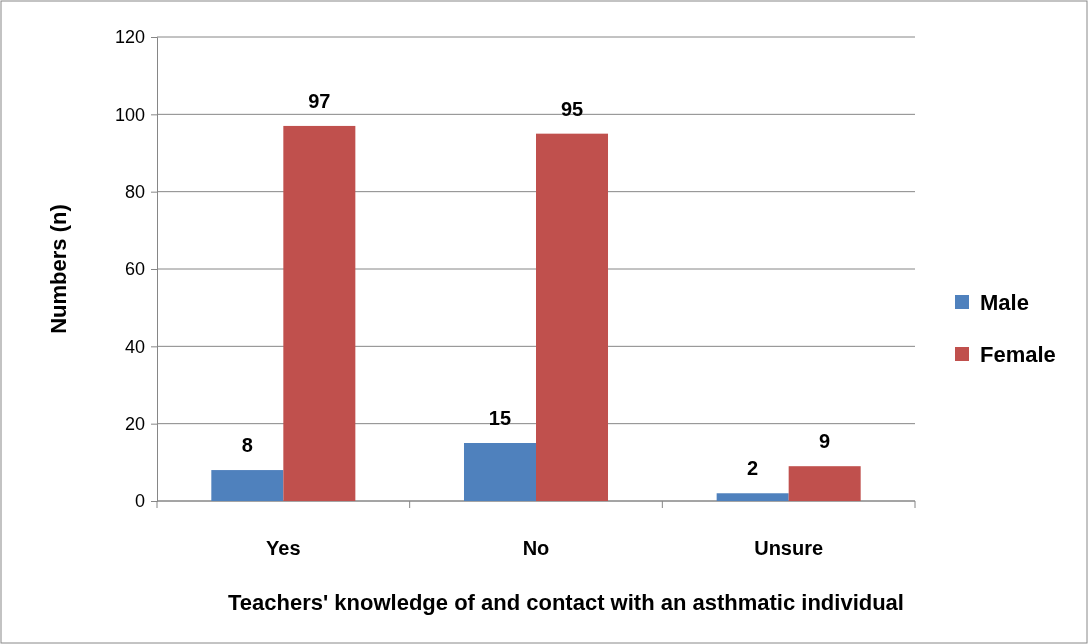 This screenshot has height=644, width=1088. I want to click on x-tick-label: No, so click(536, 548).